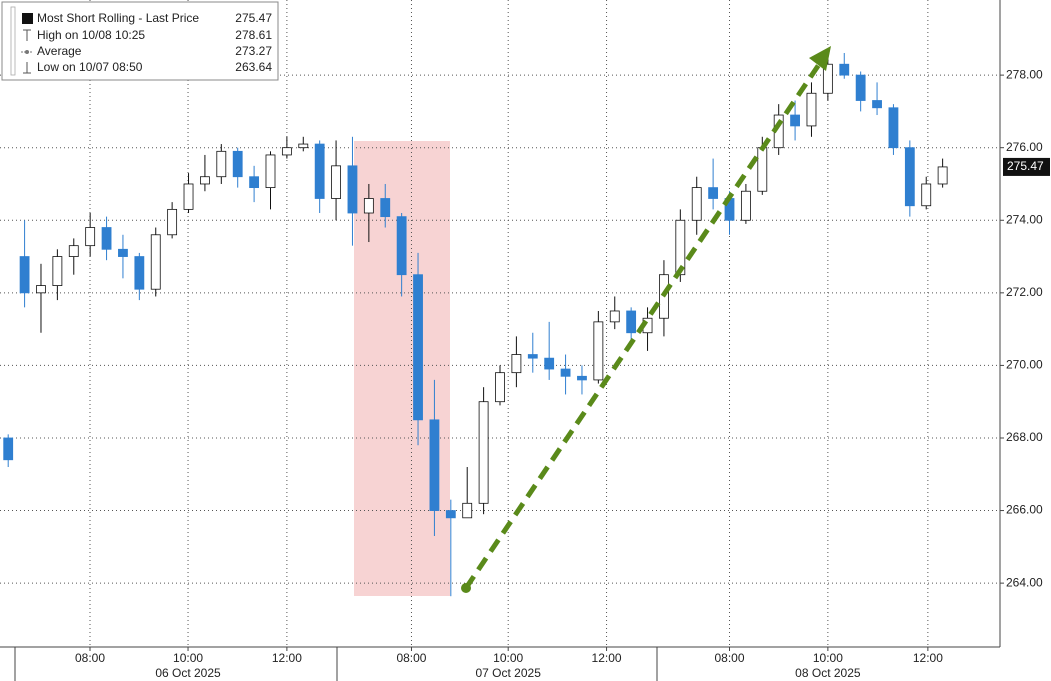  Describe the element at coordinates (253, 51) in the screenshot. I see `legend-value: 273.27` at that location.